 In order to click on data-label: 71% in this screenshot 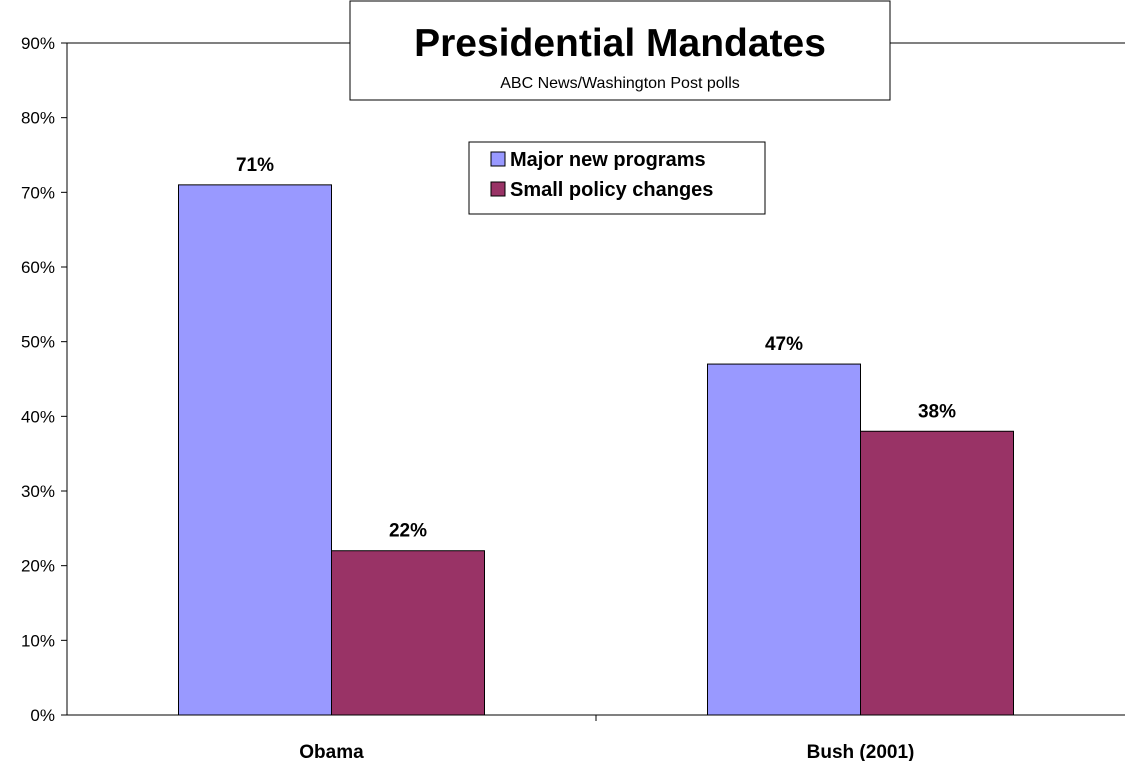, I will do `click(255, 165)`.